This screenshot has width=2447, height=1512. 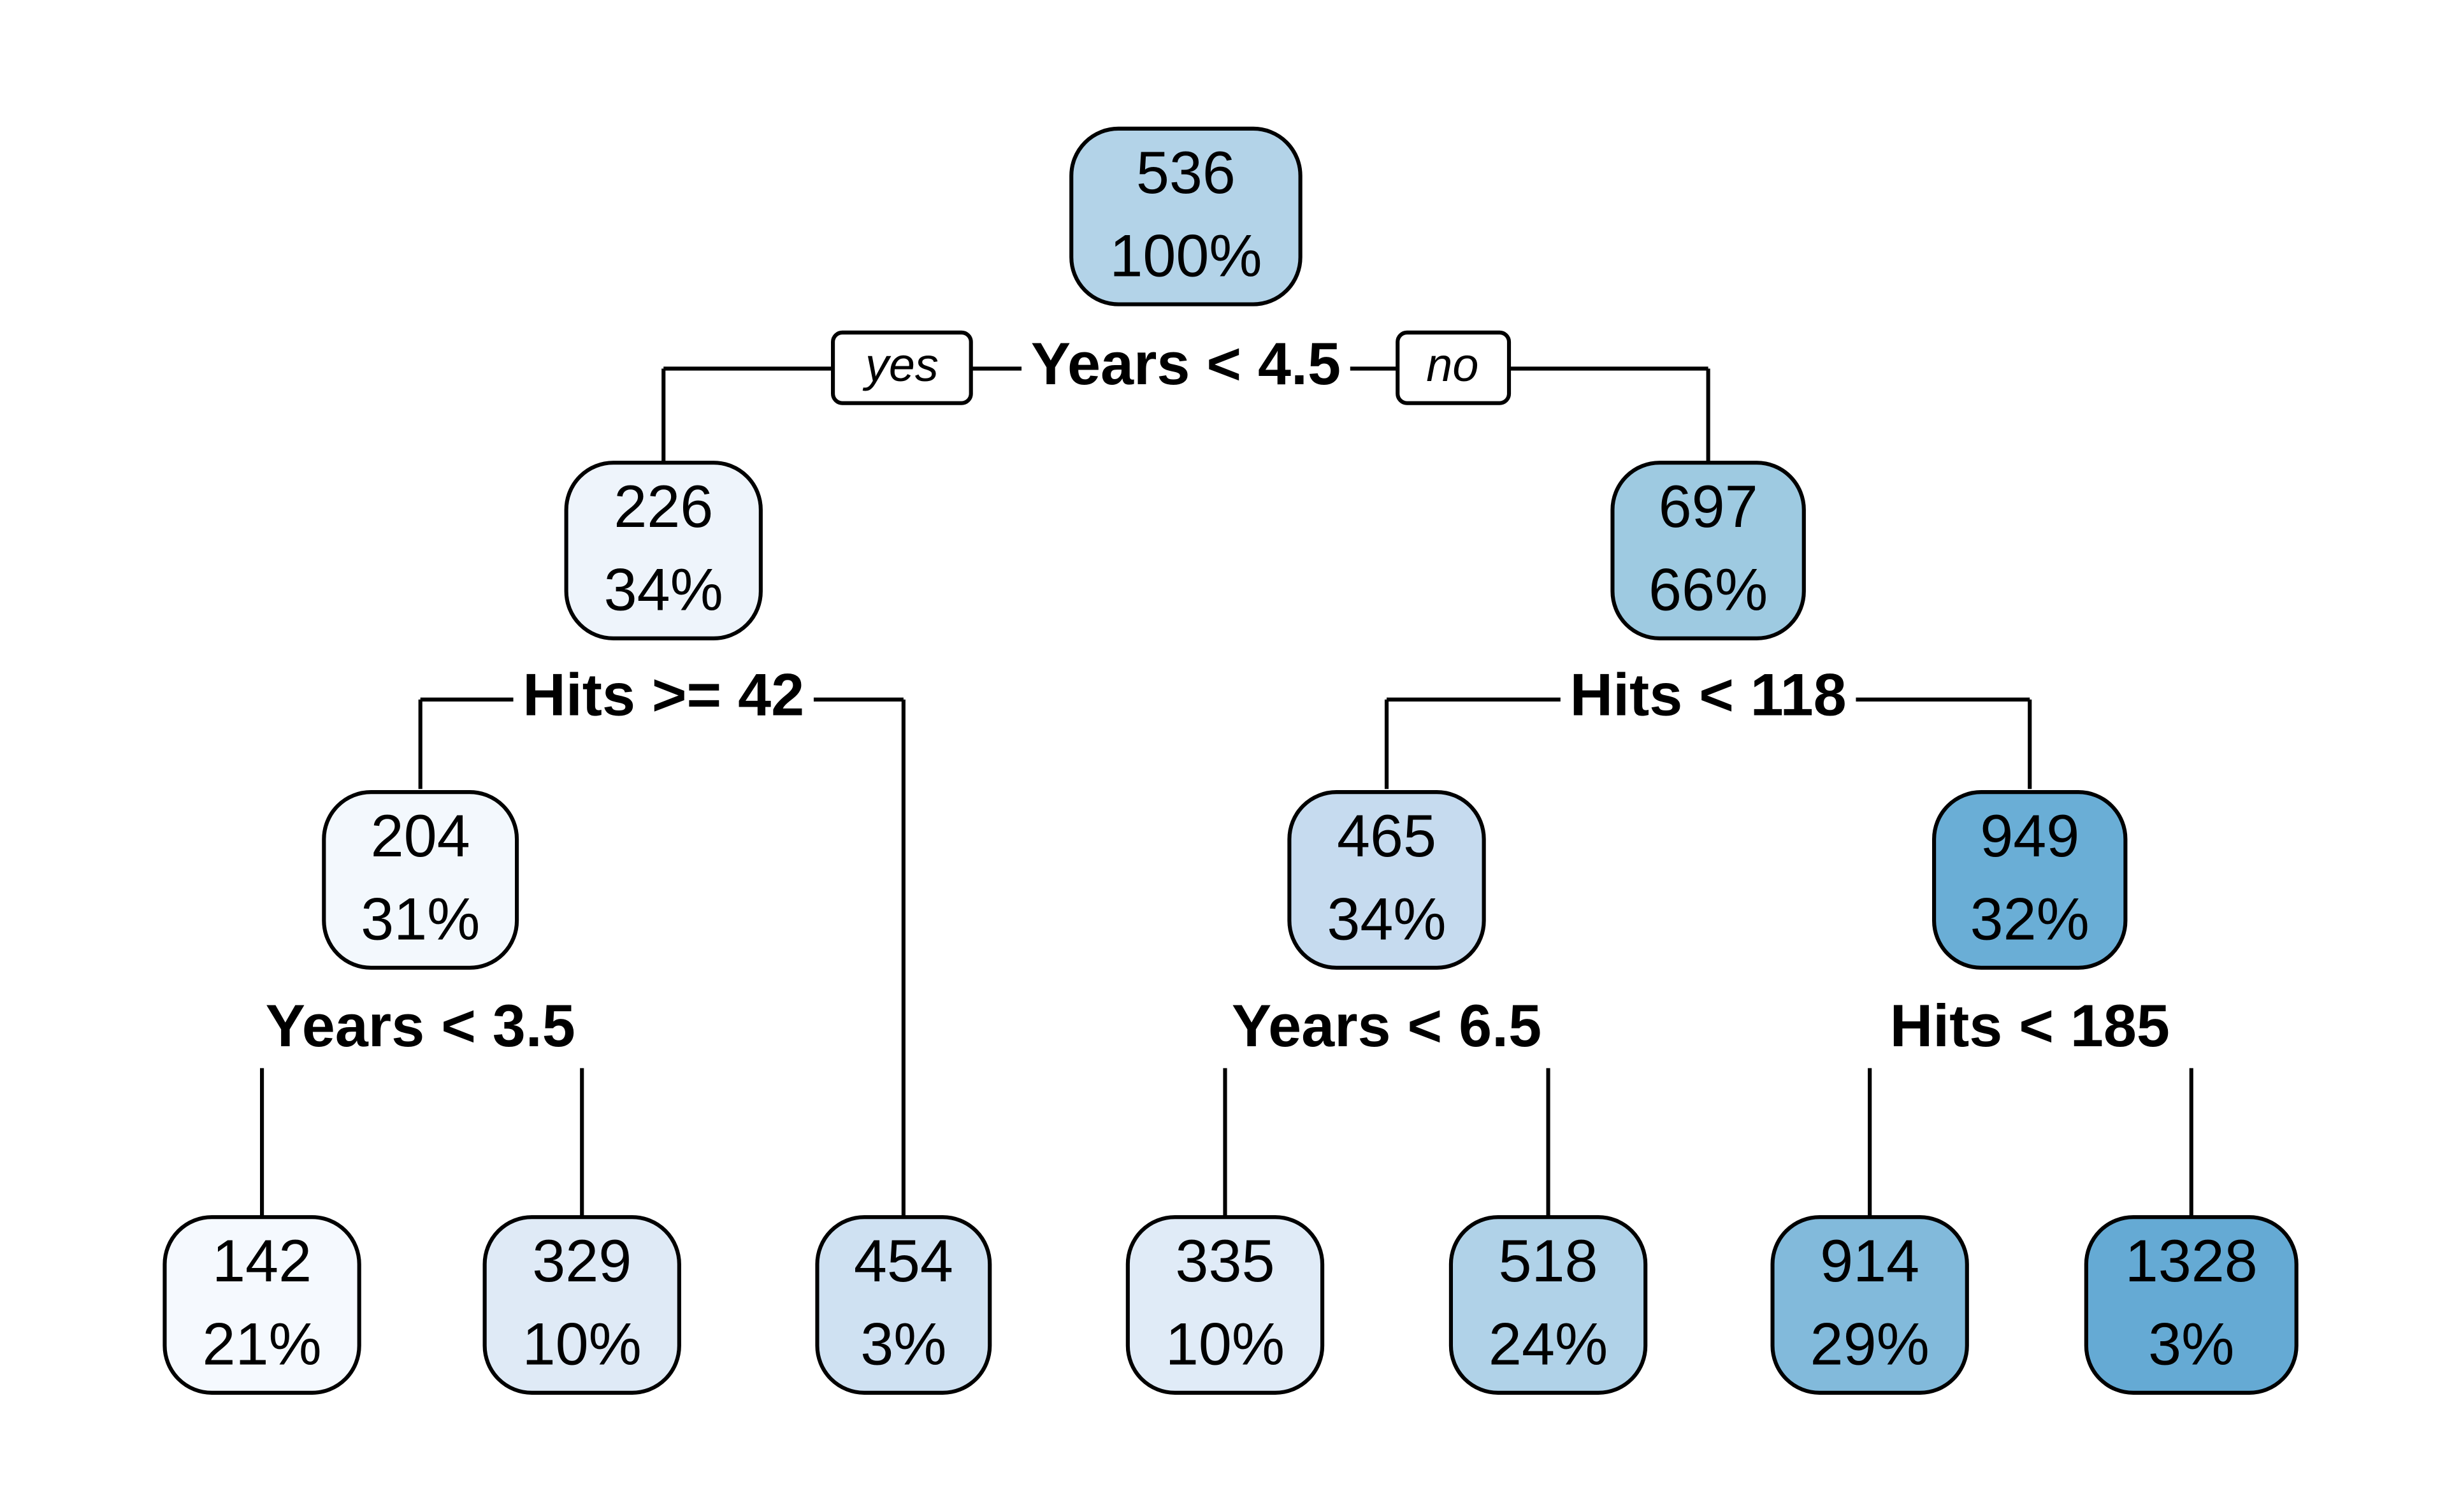 I want to click on node-percent: 32%, so click(x=2030, y=919).